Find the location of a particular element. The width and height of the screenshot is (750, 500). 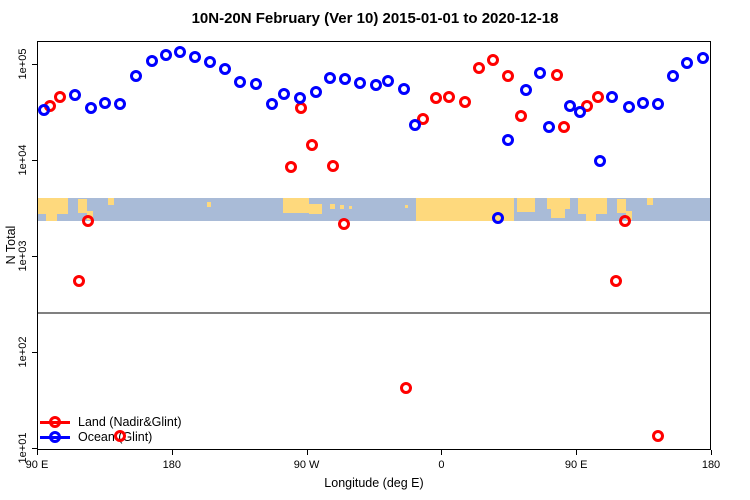

x-tick-label: 90 W is located at coordinates (306, 465).